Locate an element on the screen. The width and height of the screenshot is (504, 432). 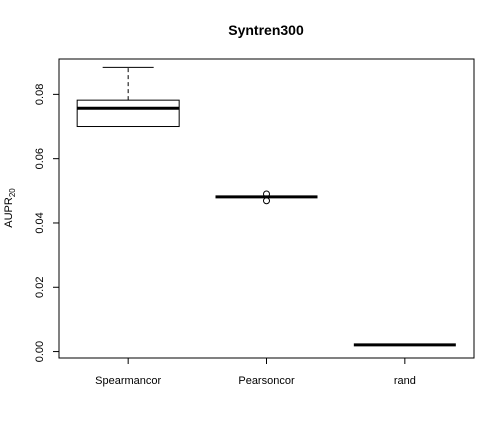
y-axis-label: AUPR20 is located at coordinates (10, 208).